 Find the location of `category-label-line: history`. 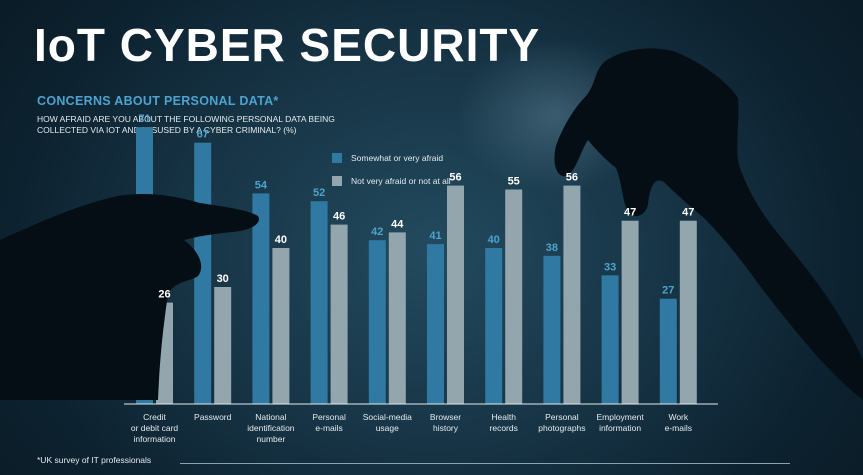

category-label-line: history is located at coordinates (446, 428).